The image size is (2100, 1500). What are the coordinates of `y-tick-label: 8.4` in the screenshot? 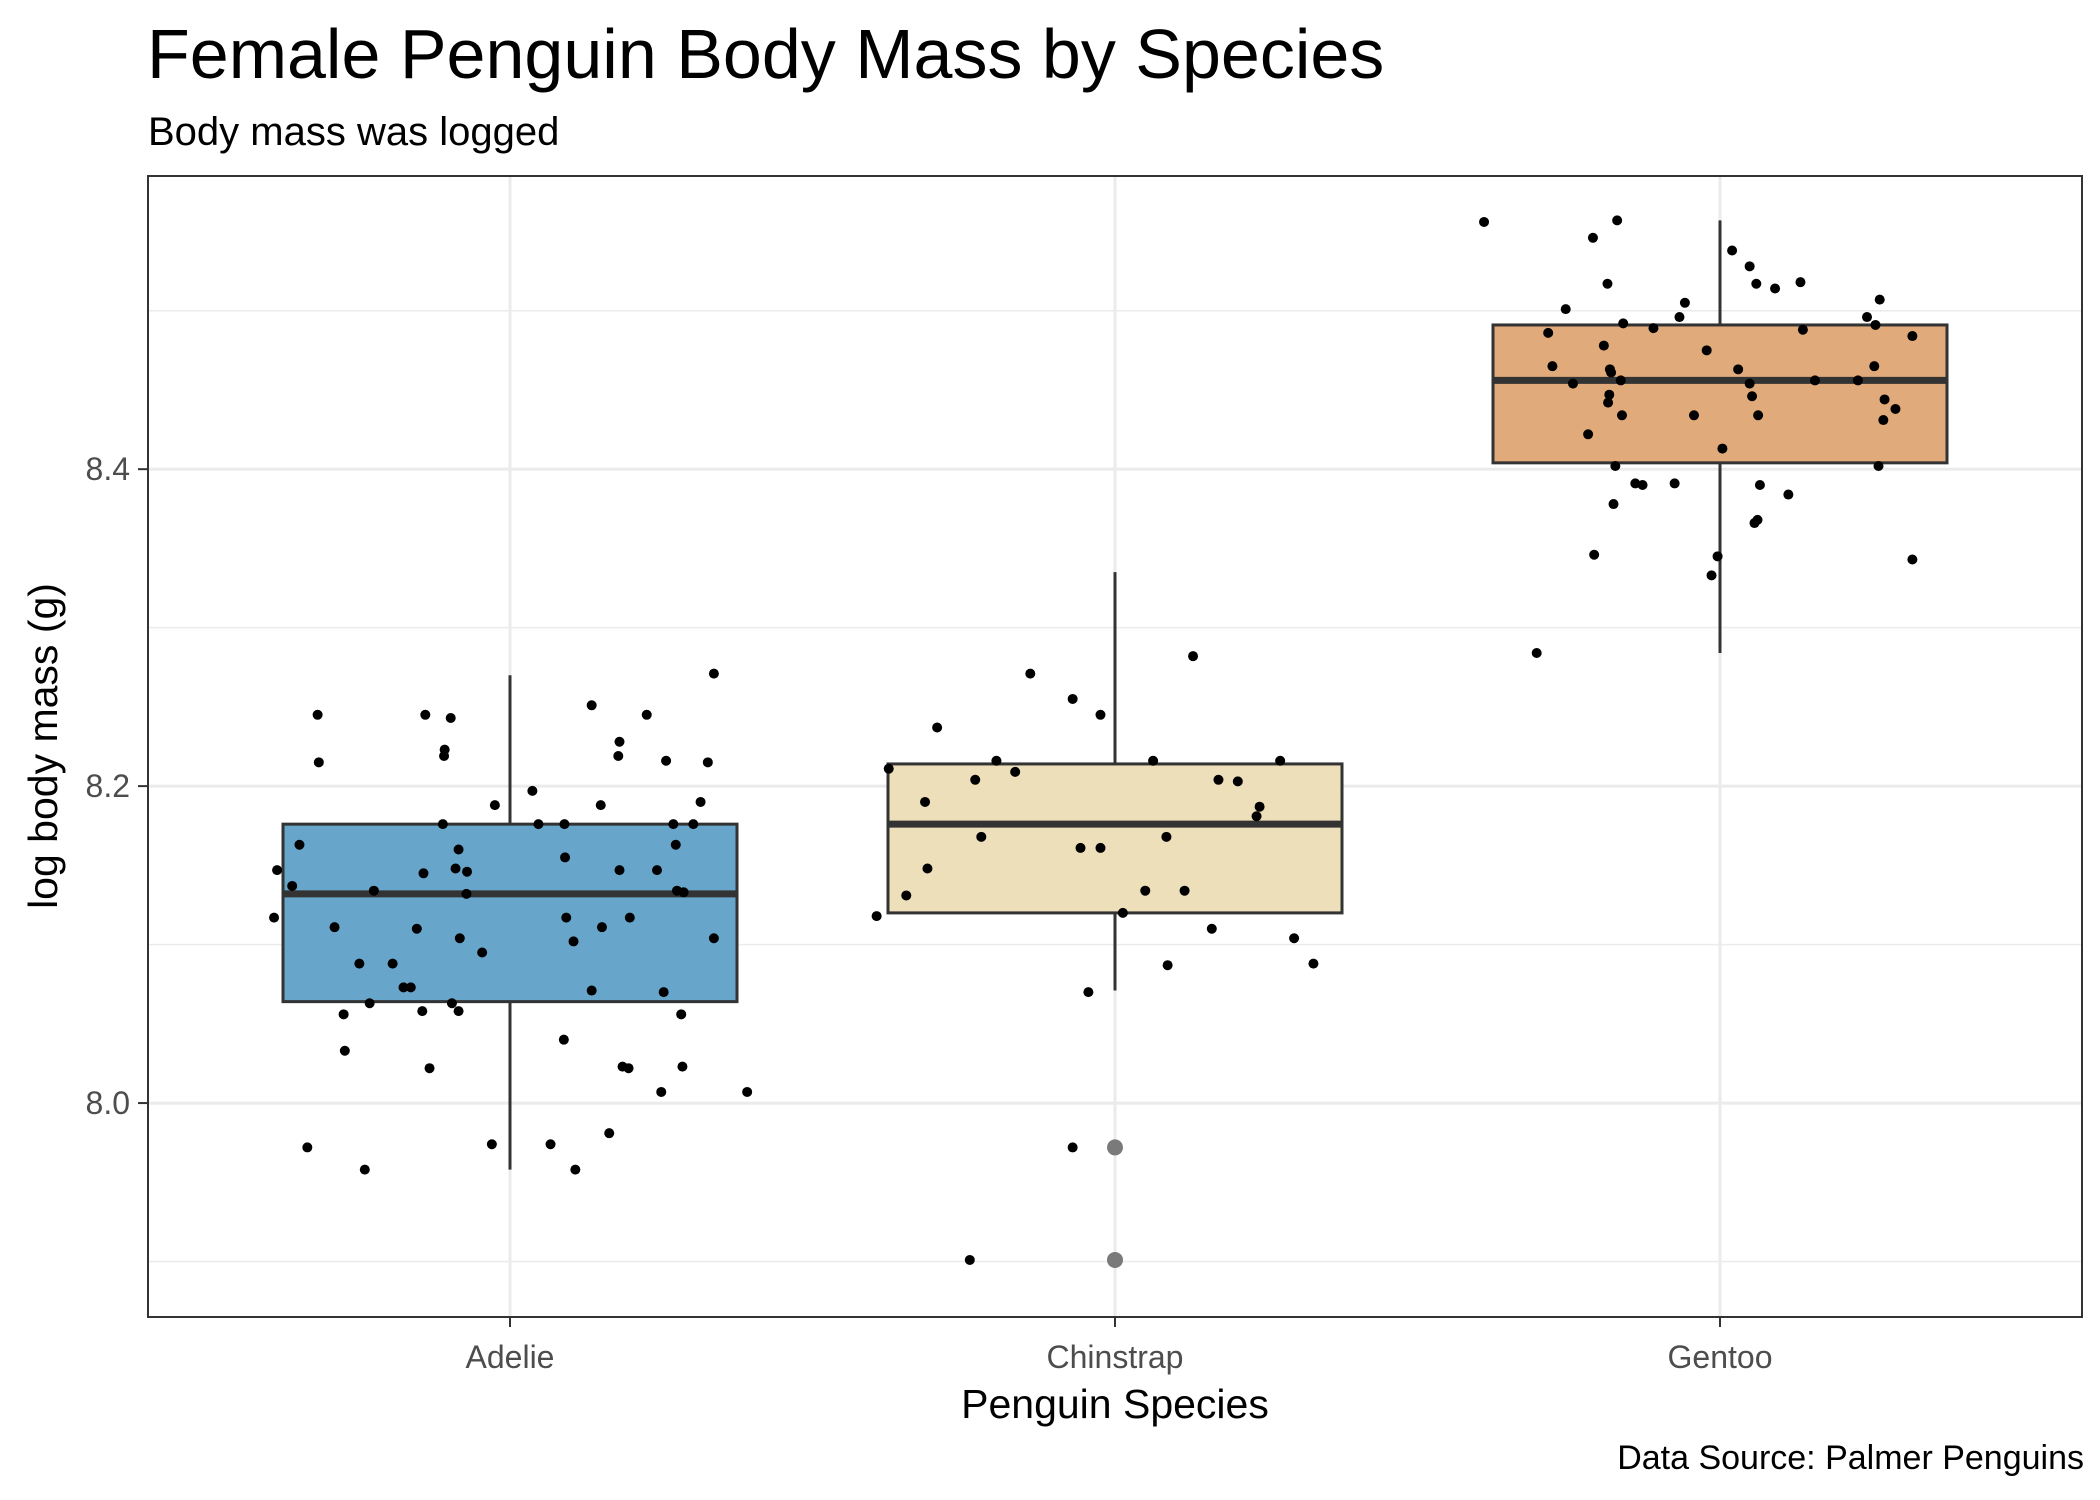 It's located at (108, 469).